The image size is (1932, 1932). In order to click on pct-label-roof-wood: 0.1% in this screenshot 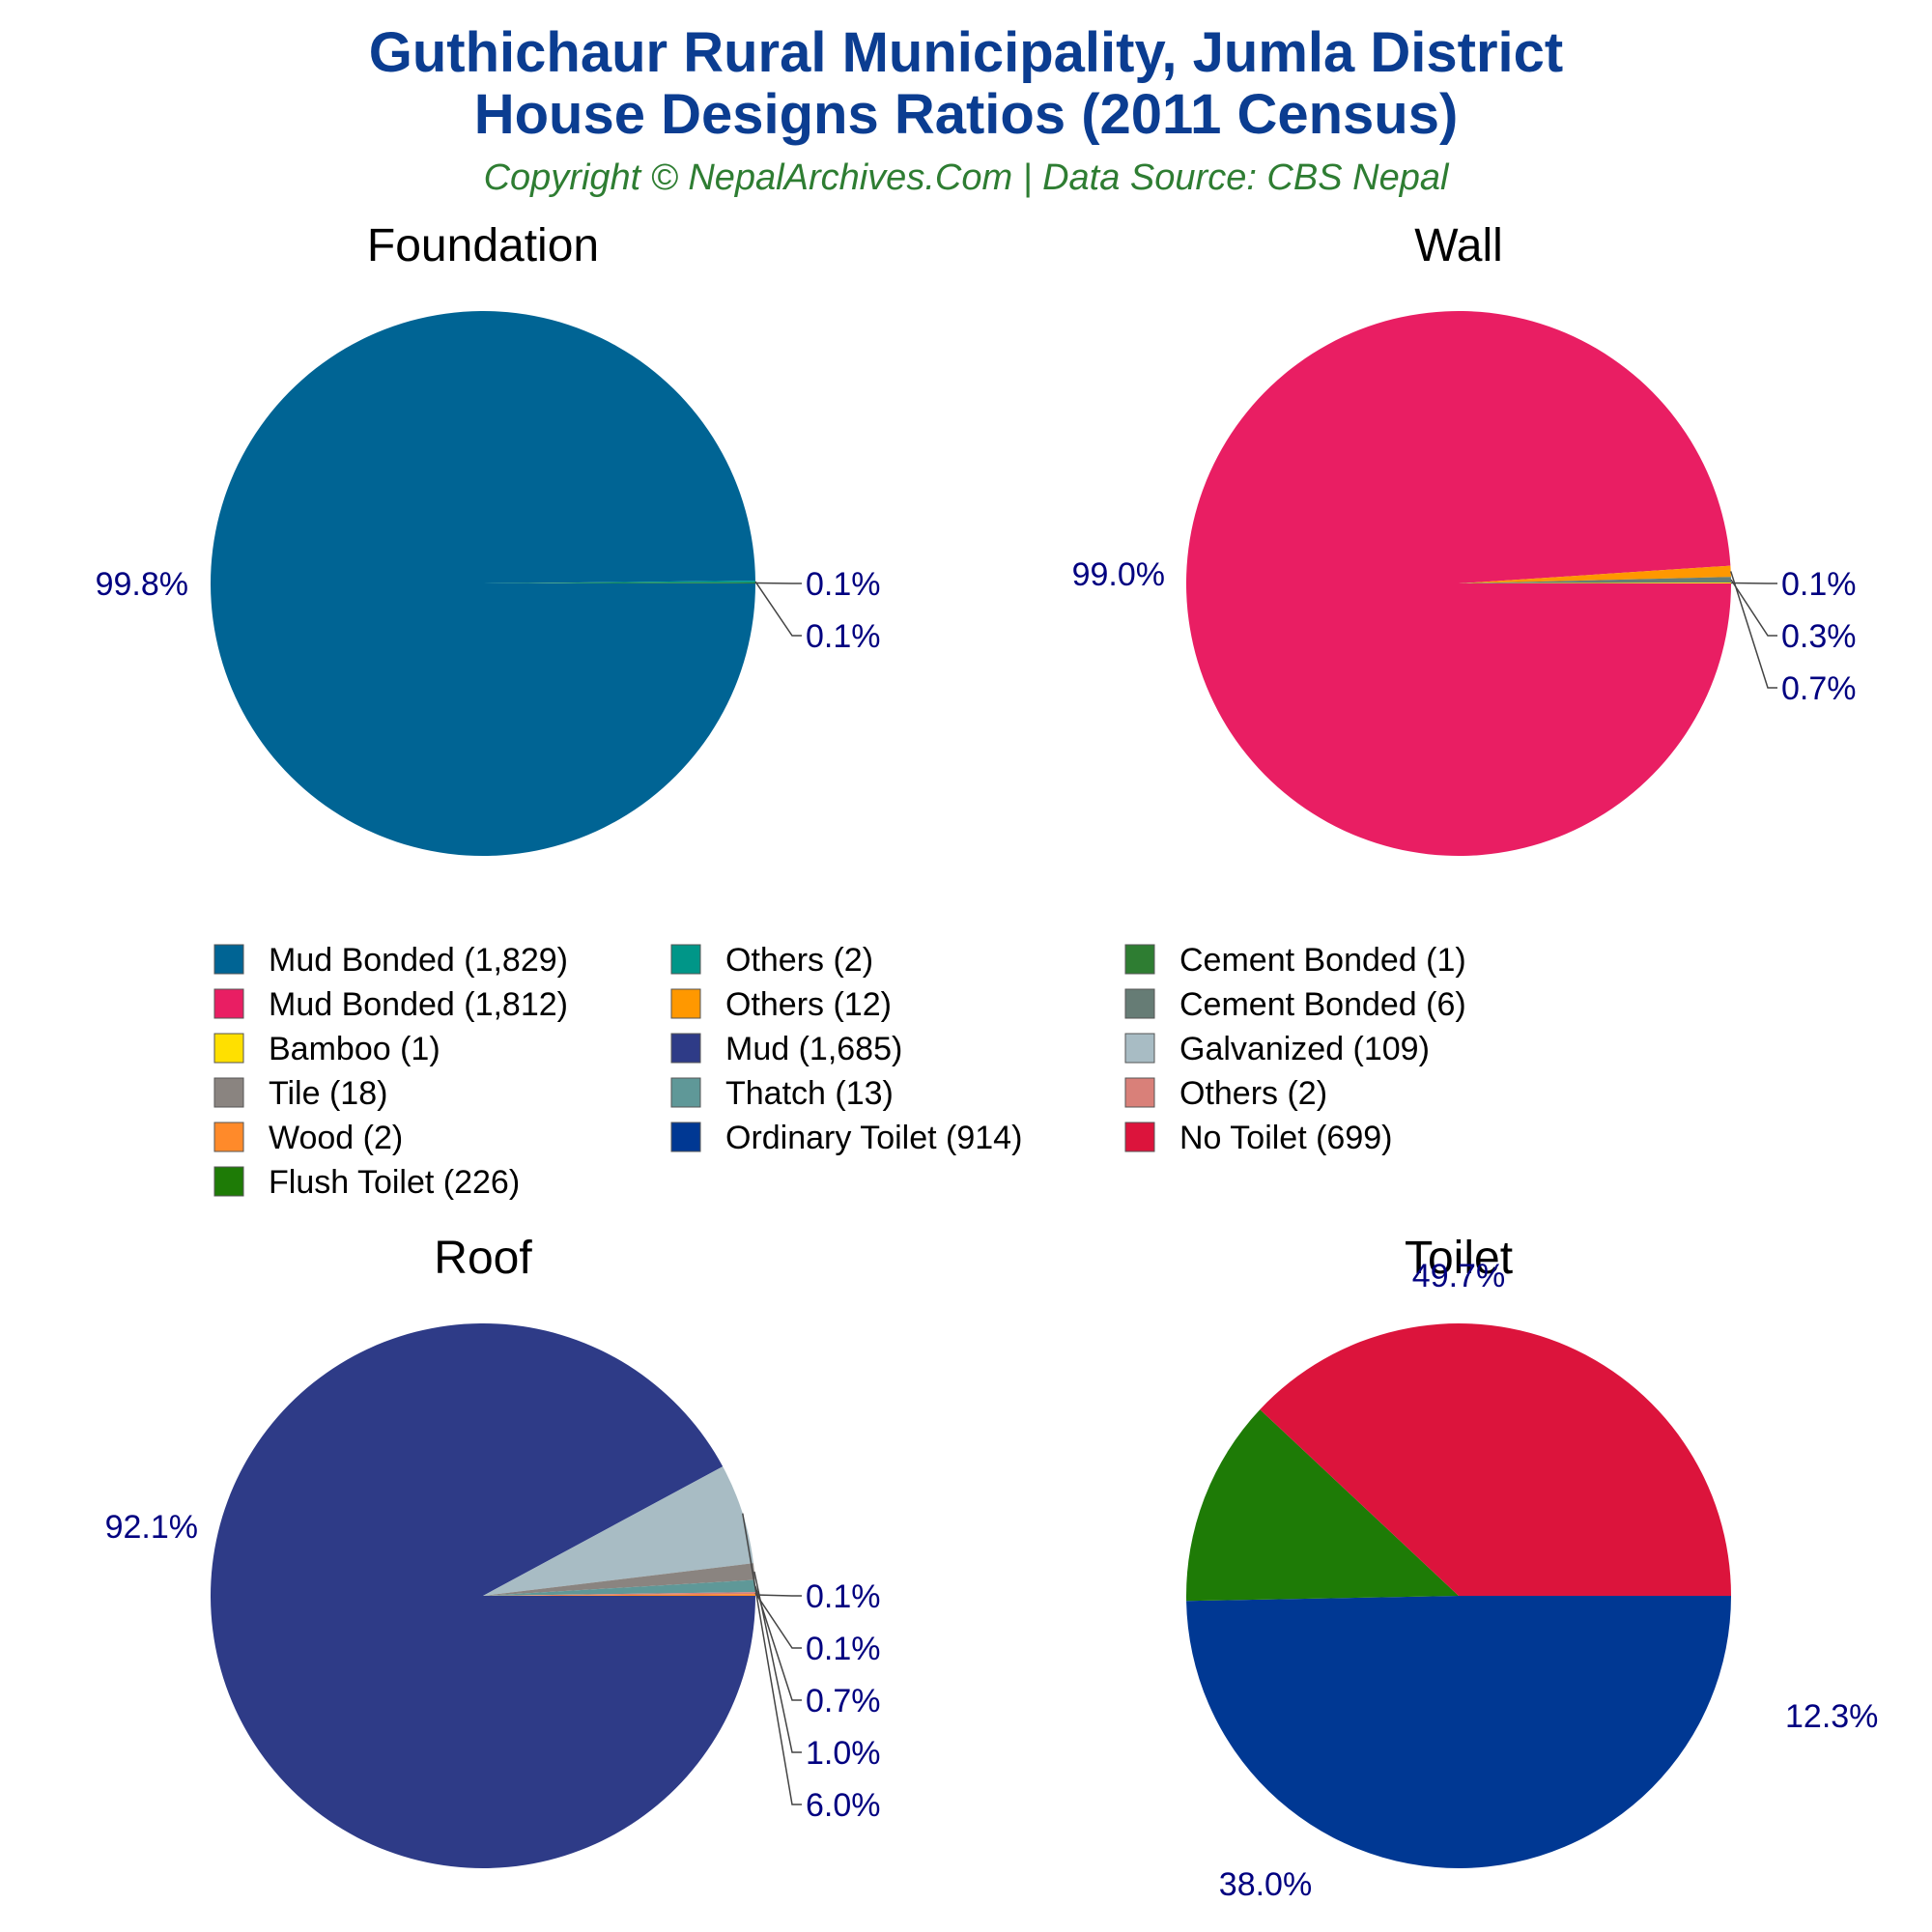, I will do `click(843, 1596)`.